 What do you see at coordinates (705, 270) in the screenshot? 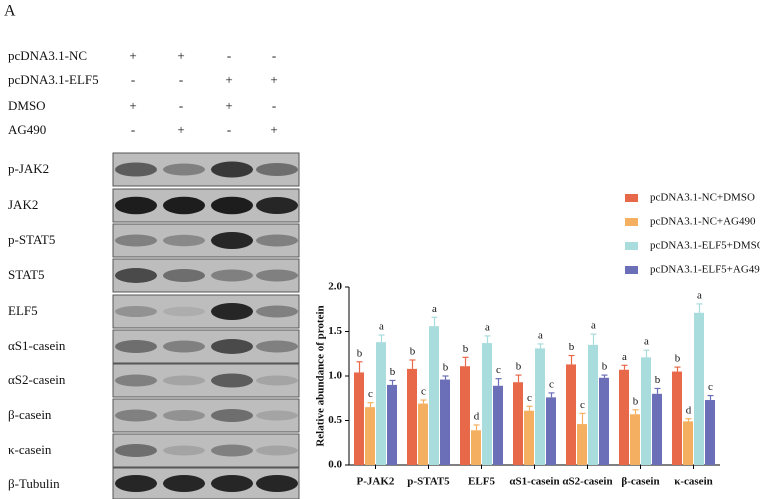
I see `legend-label: pcDNA3.1-ELF5+AG490` at bounding box center [705, 270].